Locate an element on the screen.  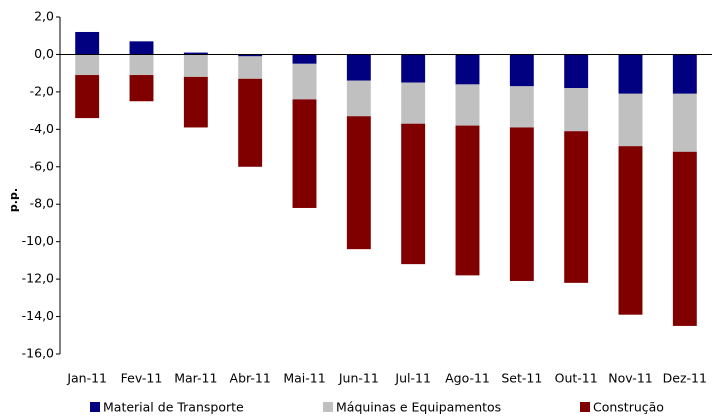
x-tick-label: Abr-11 is located at coordinates (250, 378).